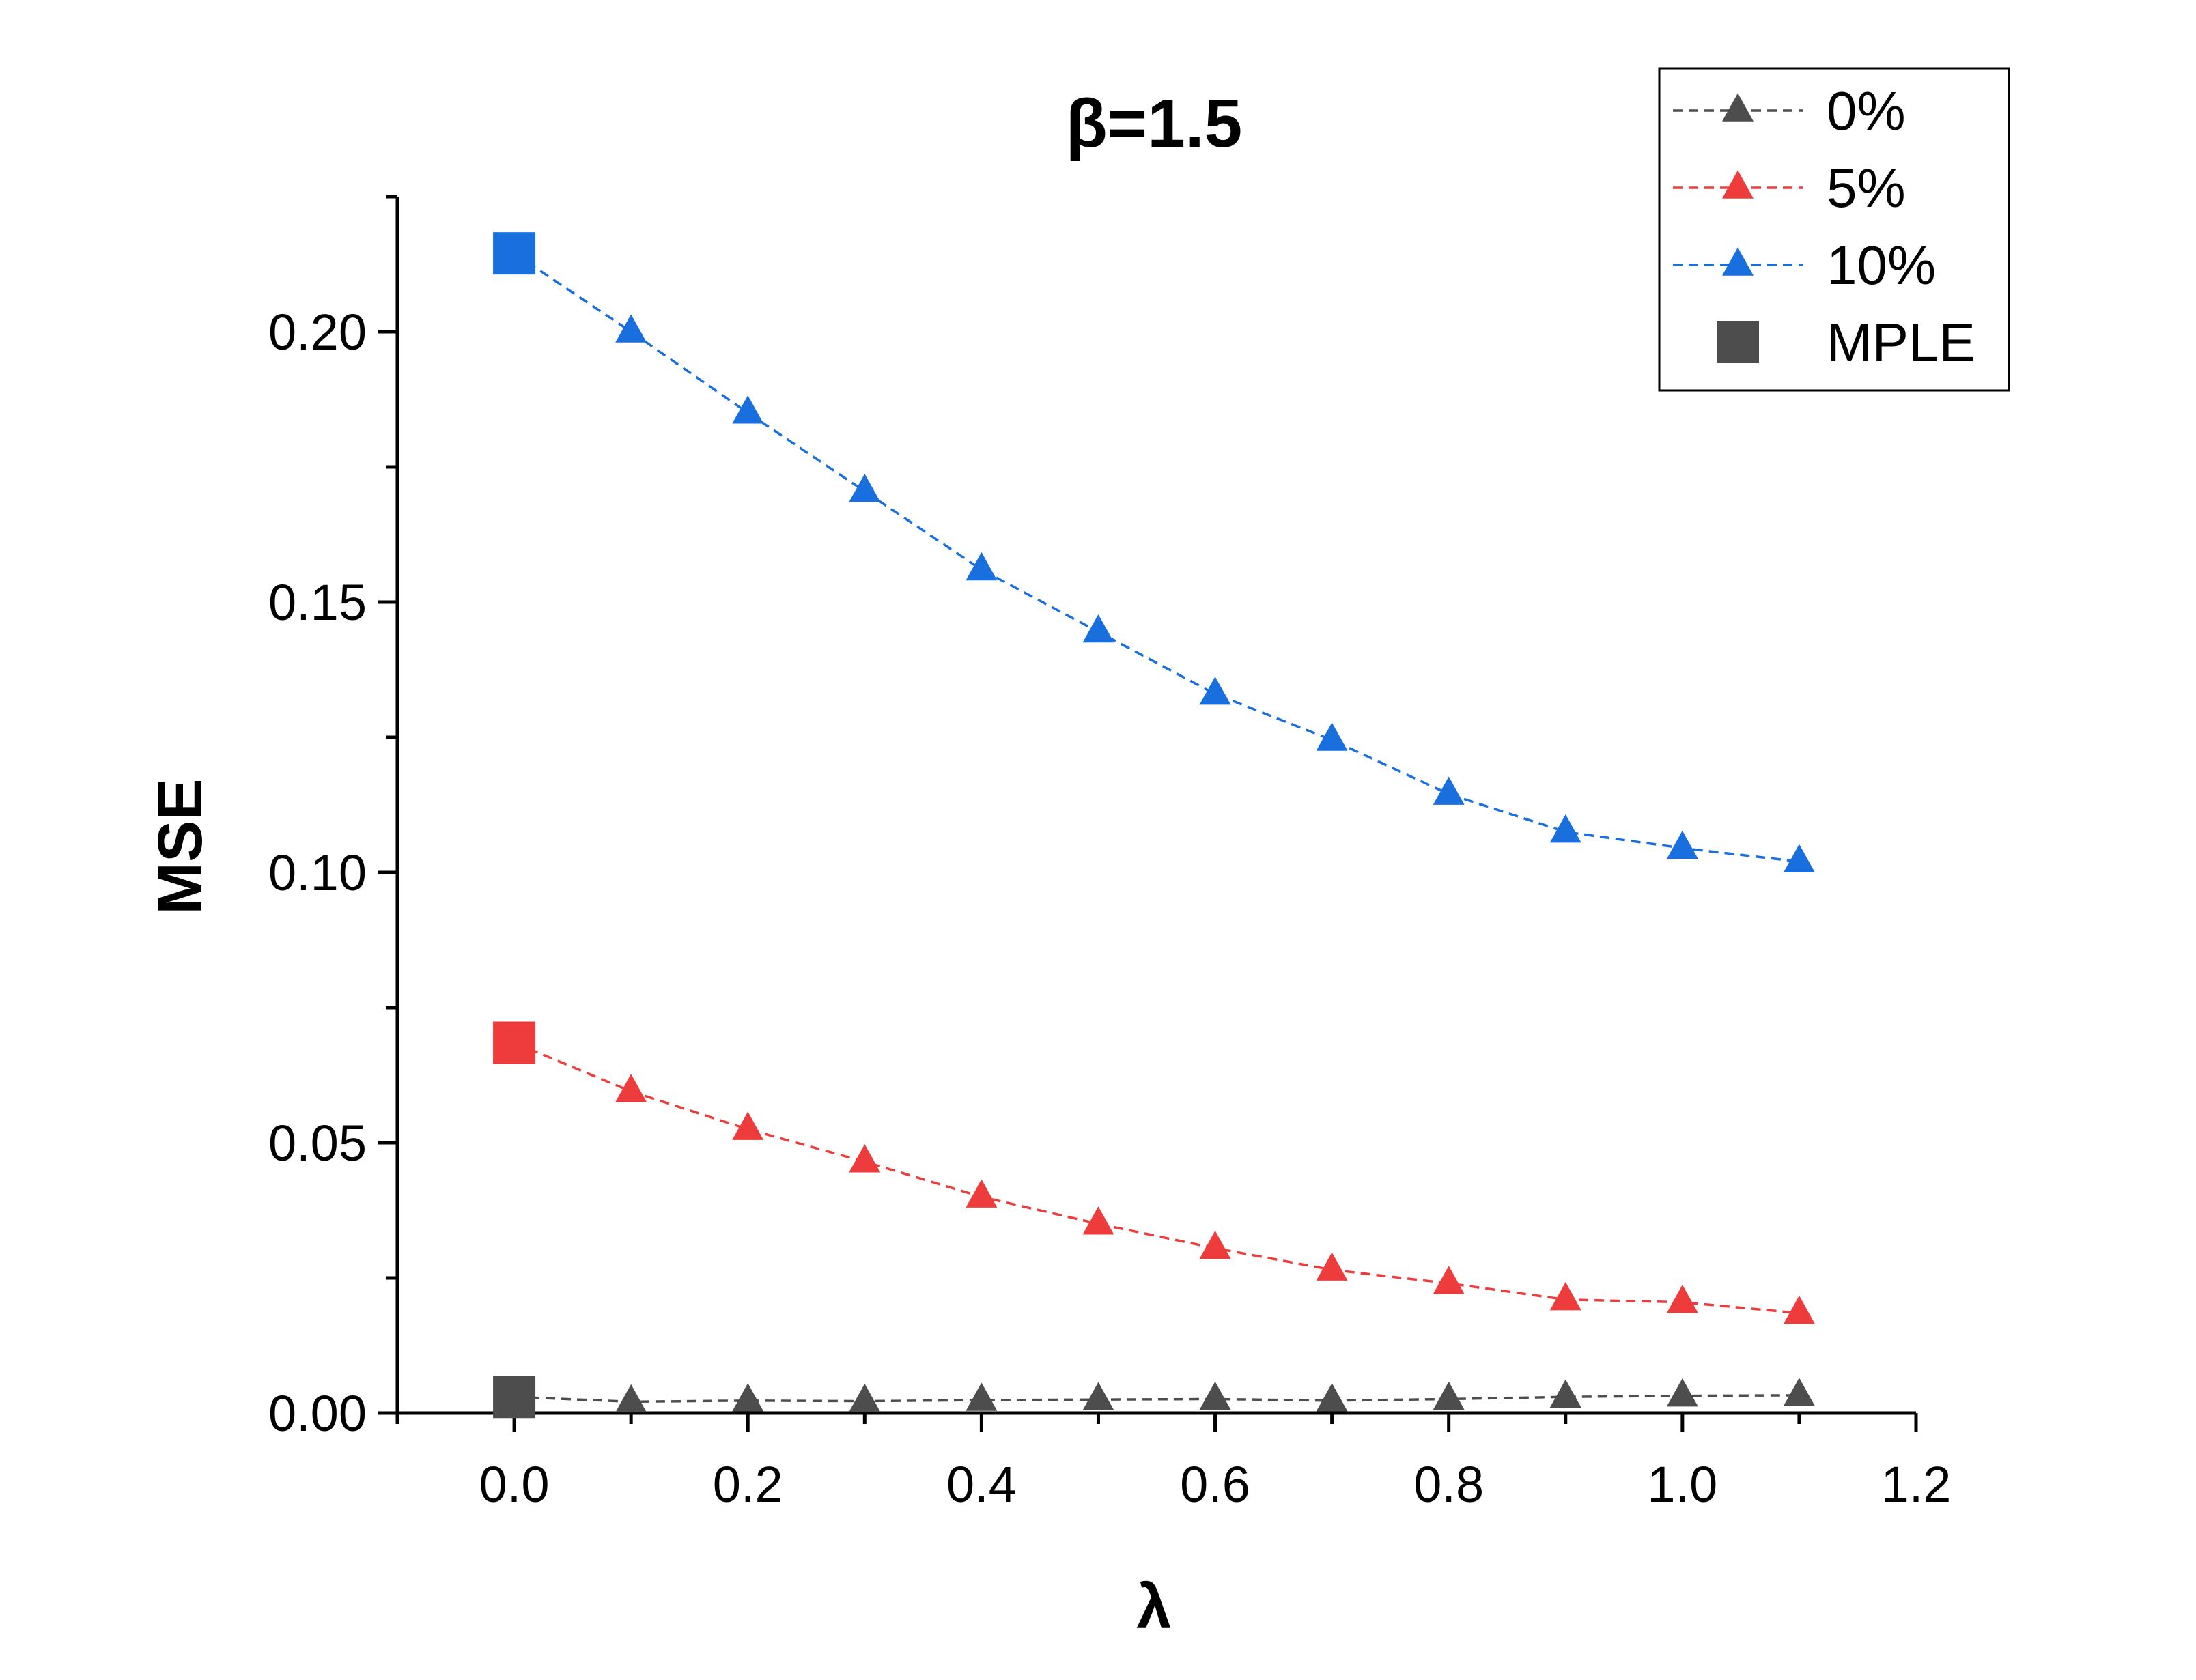 The image size is (2196, 1680). I want to click on legend-label: 10%, so click(1881, 265).